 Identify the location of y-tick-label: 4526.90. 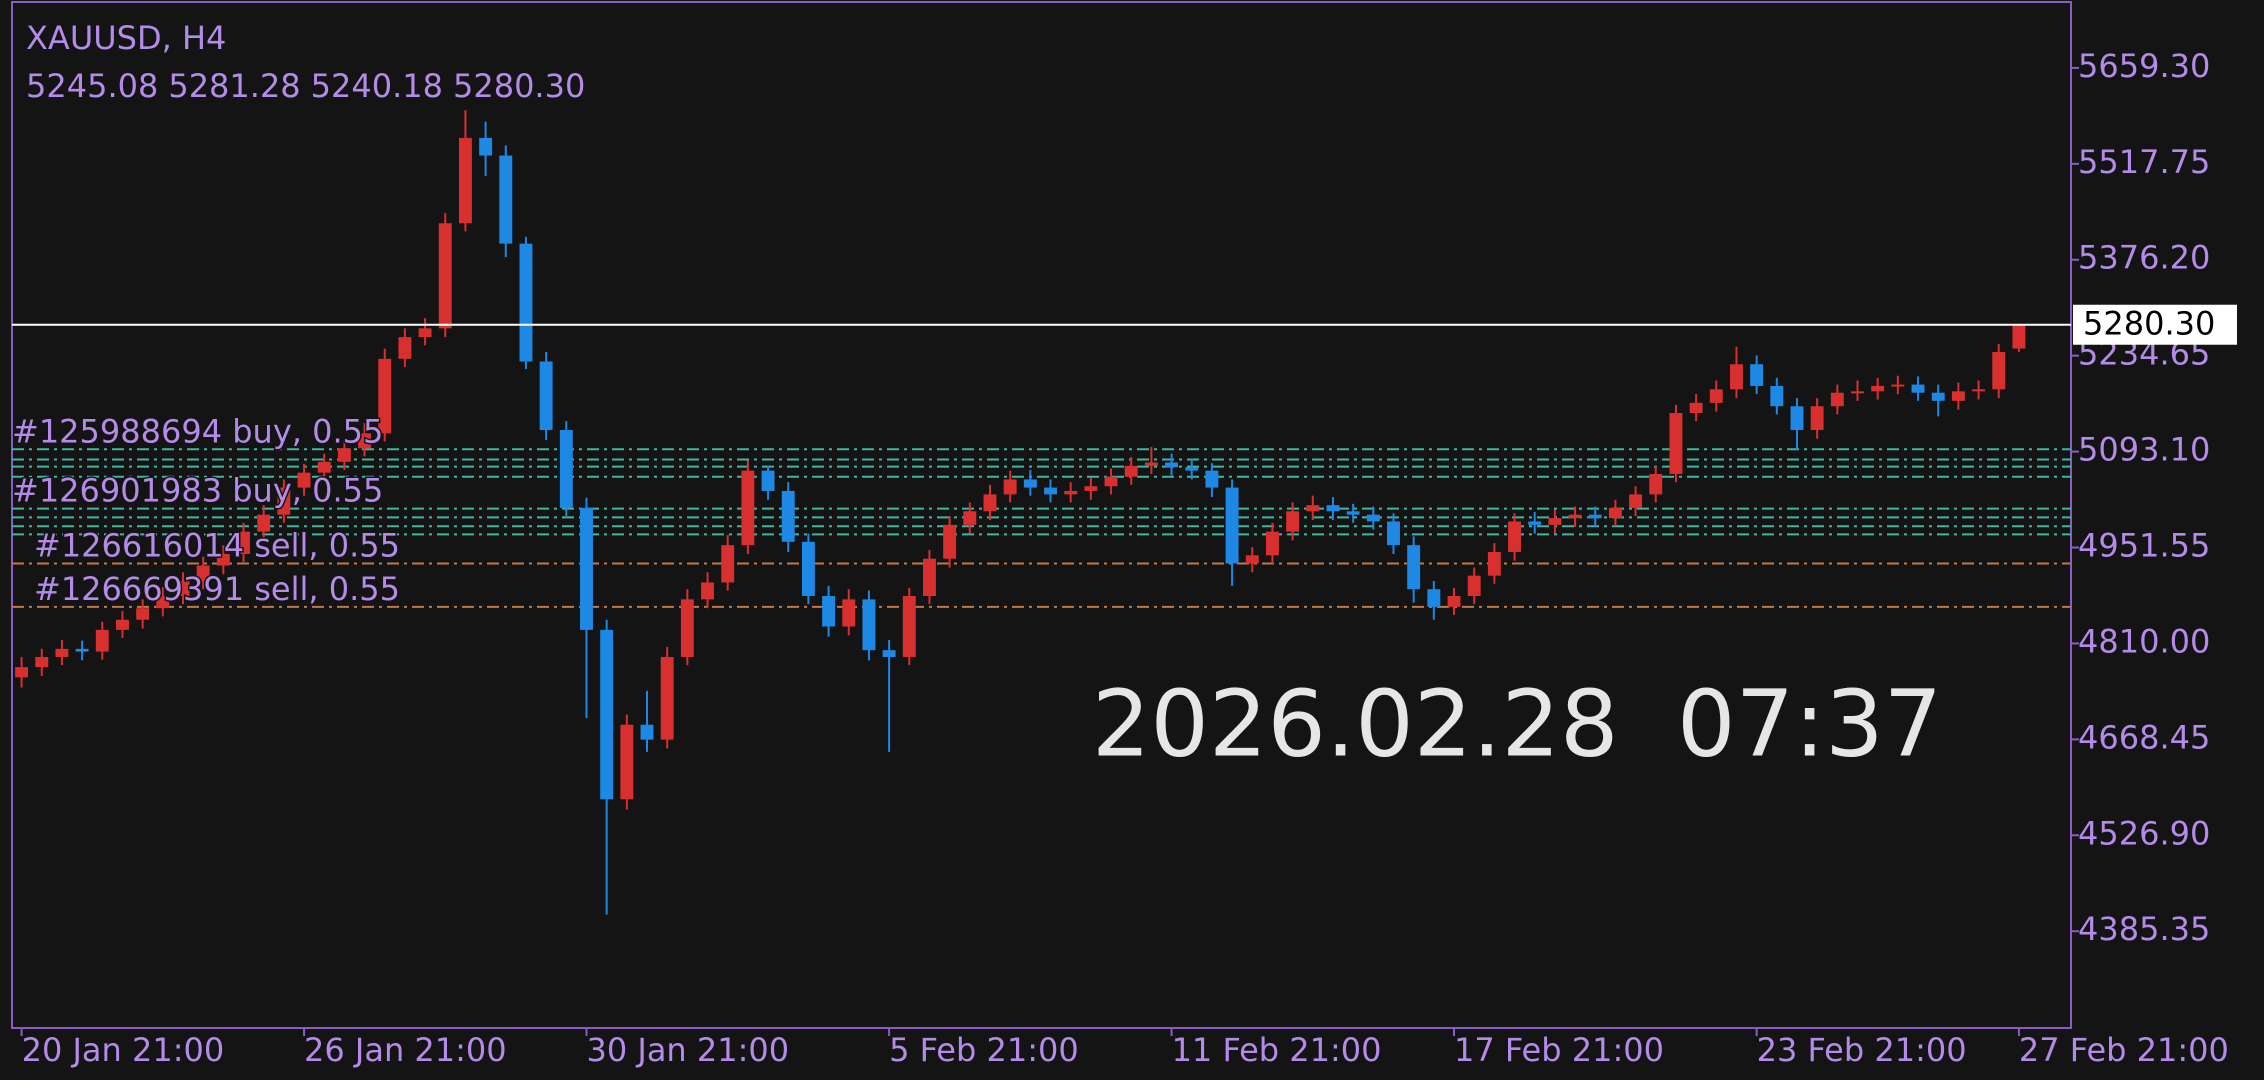
(2144, 833).